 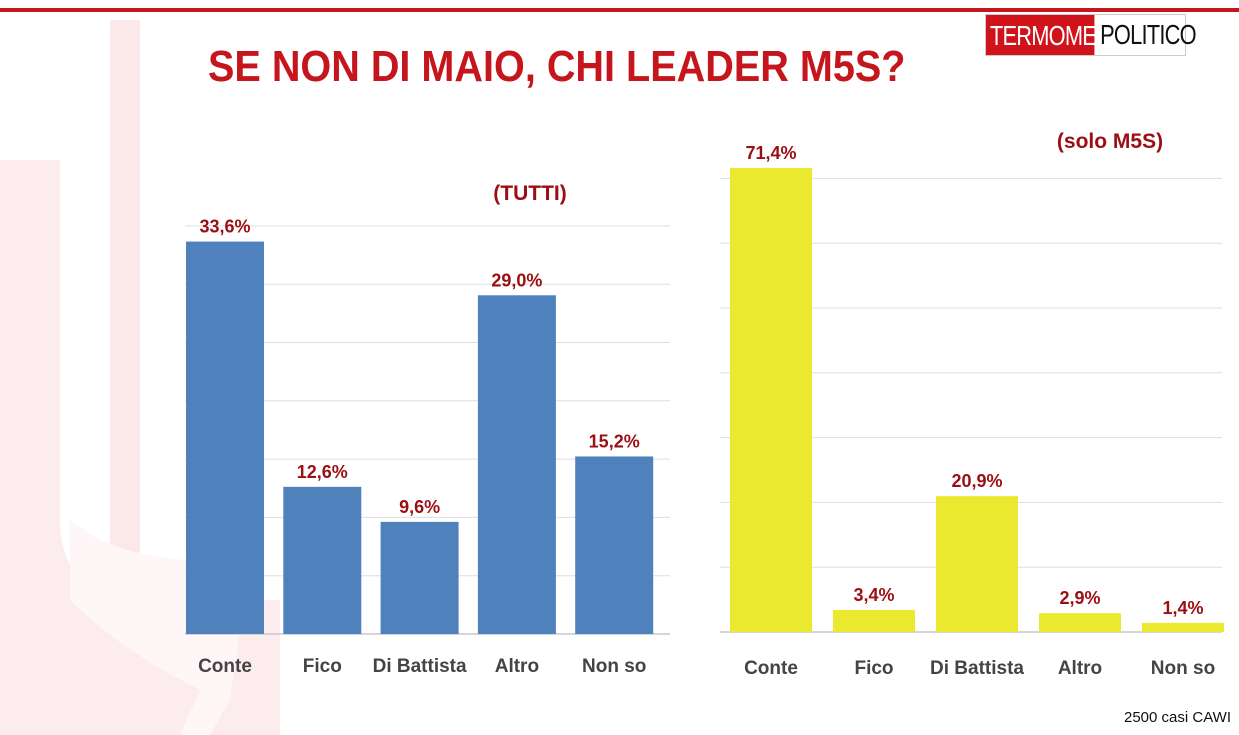 What do you see at coordinates (322, 472) in the screenshot?
I see `data-label: 12,6%` at bounding box center [322, 472].